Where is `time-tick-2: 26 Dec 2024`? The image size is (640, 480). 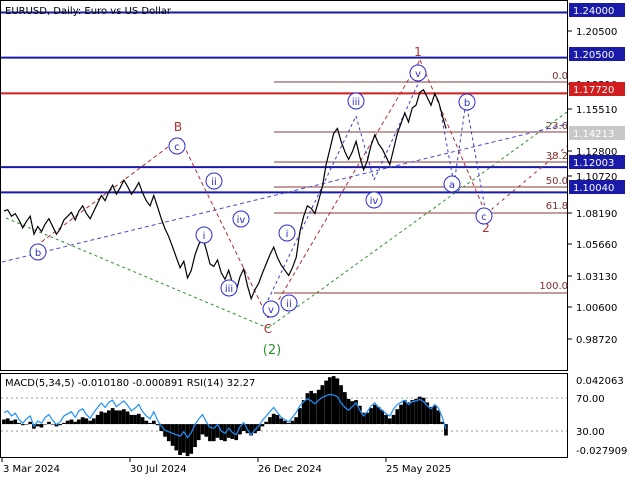
time-tick-2: 26 Dec 2024 is located at coordinates (290, 469).